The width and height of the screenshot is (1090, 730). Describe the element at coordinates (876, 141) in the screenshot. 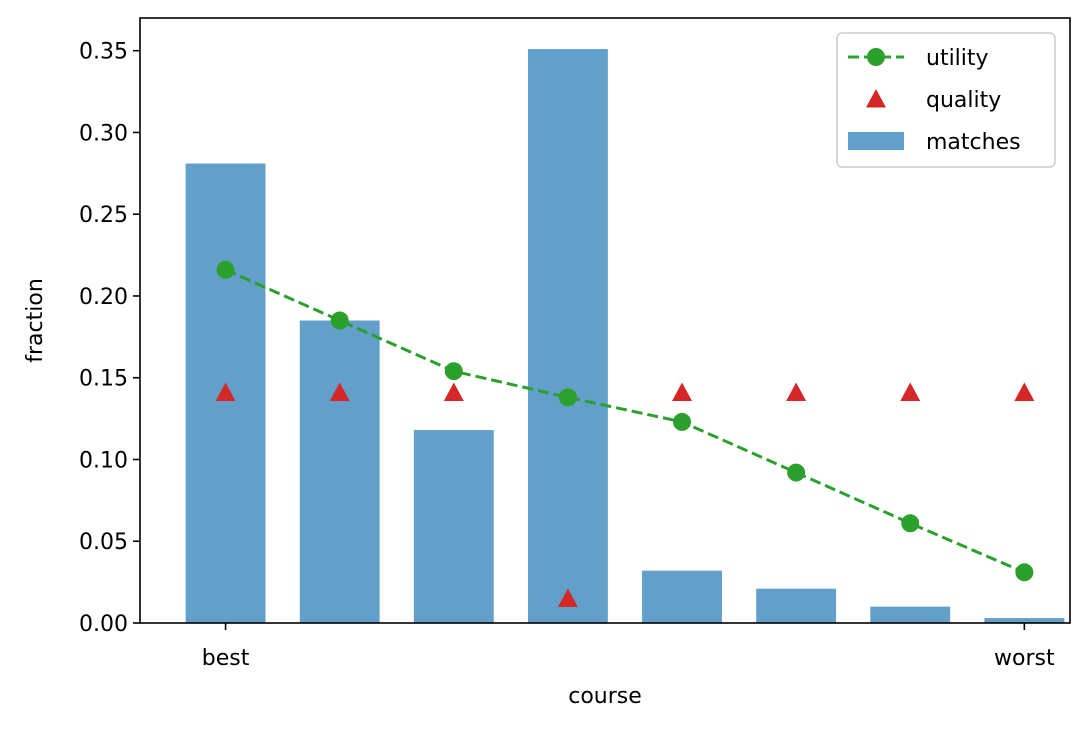

I see `legend-matches-swatch` at that location.